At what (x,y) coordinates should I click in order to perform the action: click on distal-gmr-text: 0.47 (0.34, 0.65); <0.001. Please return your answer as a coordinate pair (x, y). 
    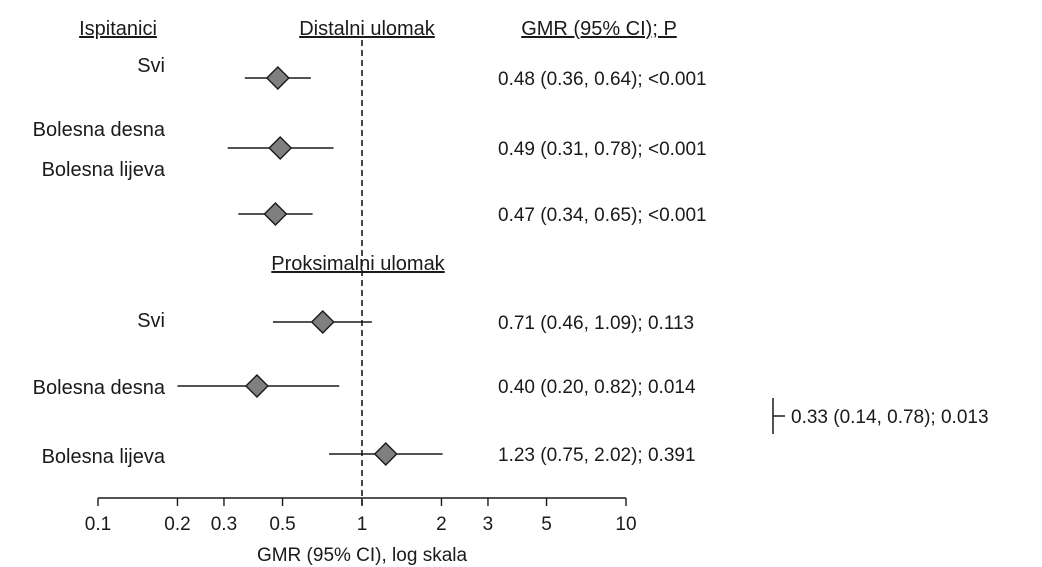
    Looking at the image, I should click on (602, 215).